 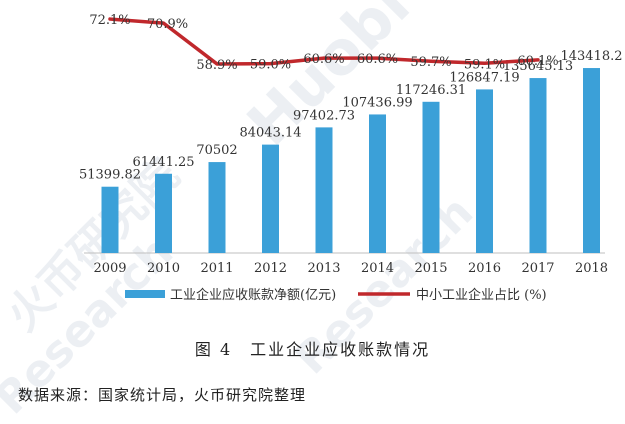 What do you see at coordinates (270, 268) in the screenshot?
I see `x-tick-label: 2012` at bounding box center [270, 268].